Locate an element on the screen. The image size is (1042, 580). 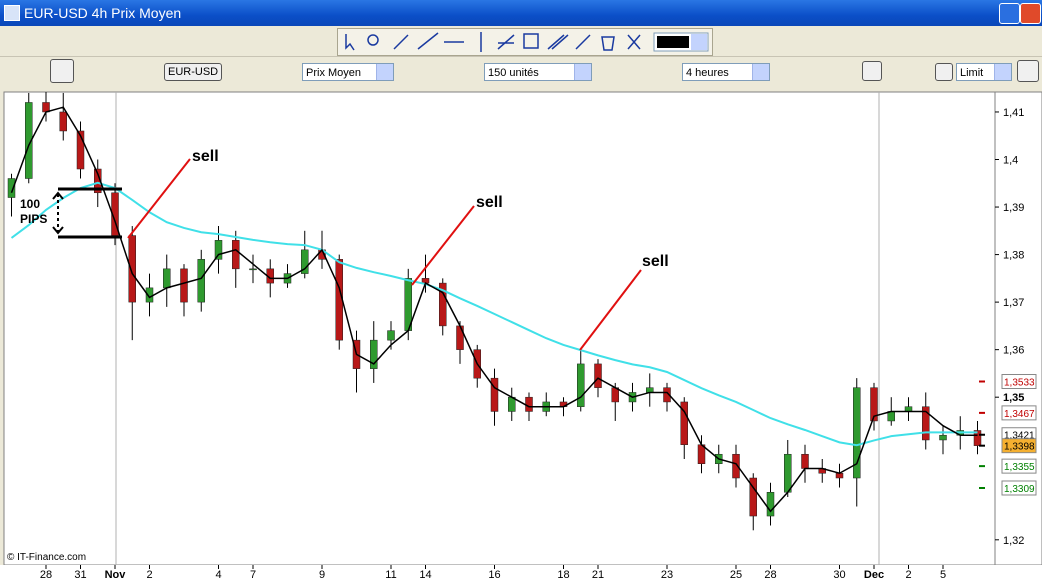
x-tick-label: 9 is located at coordinates (322, 574).